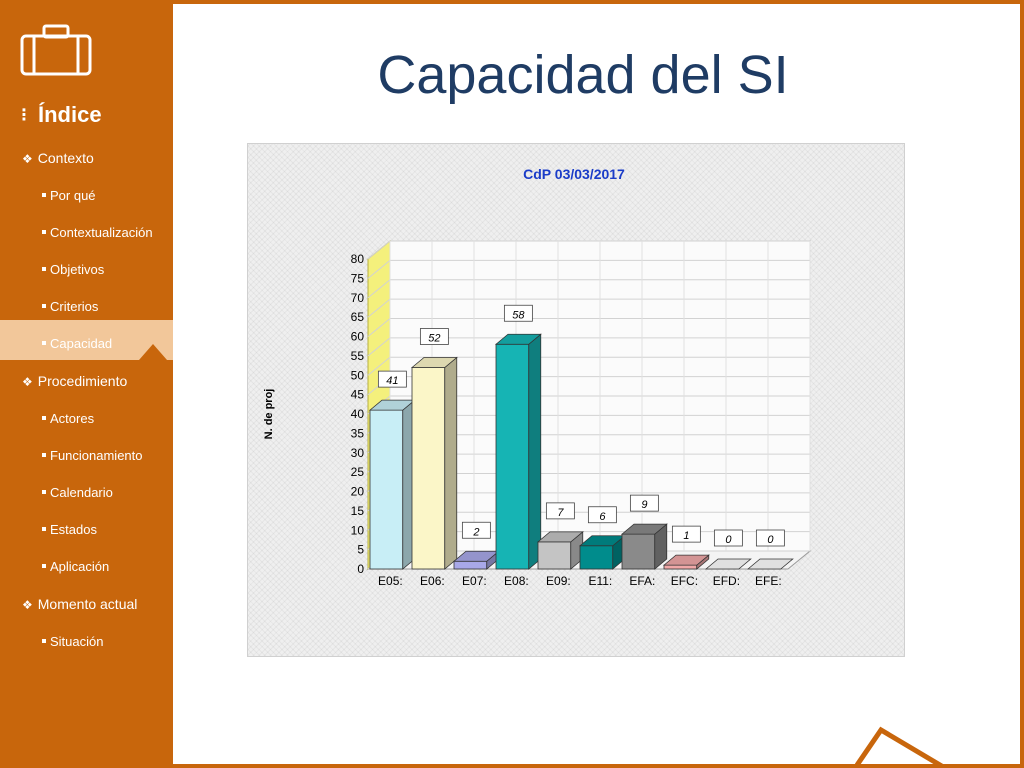 The image size is (1024, 768). Describe the element at coordinates (74, 306) in the screenshot. I see `sidebar-item-label: Criterios` at that location.